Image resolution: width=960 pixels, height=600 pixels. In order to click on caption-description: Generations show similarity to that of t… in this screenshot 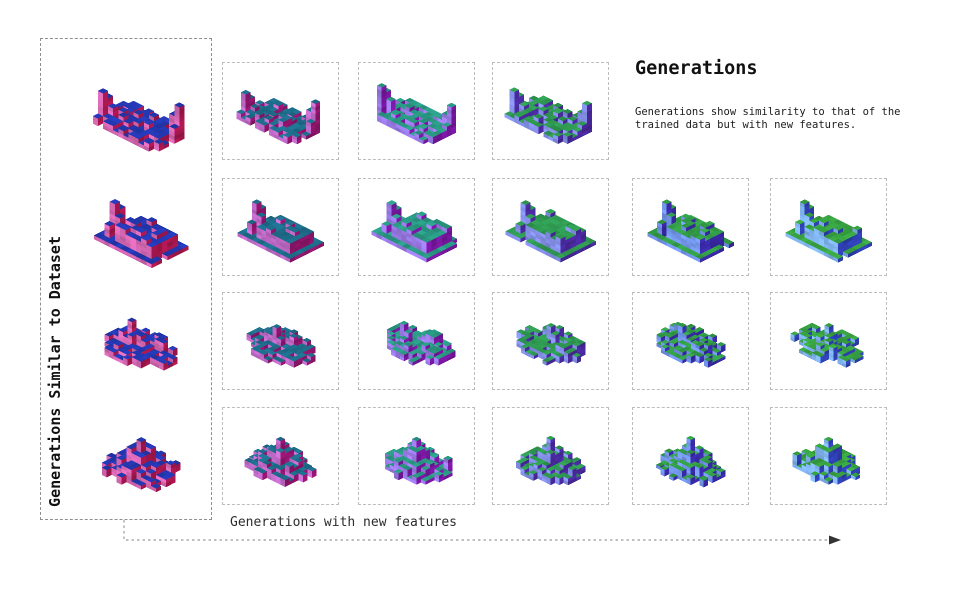, I will do `click(768, 119)`.